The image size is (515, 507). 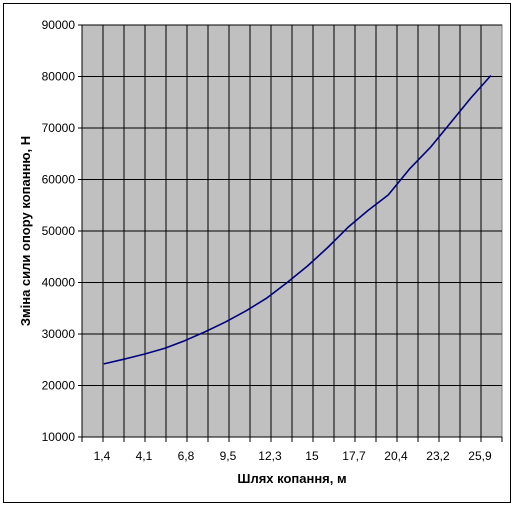 What do you see at coordinates (291, 478) in the screenshot?
I see `x-axis-title: Шлях копання, м` at bounding box center [291, 478].